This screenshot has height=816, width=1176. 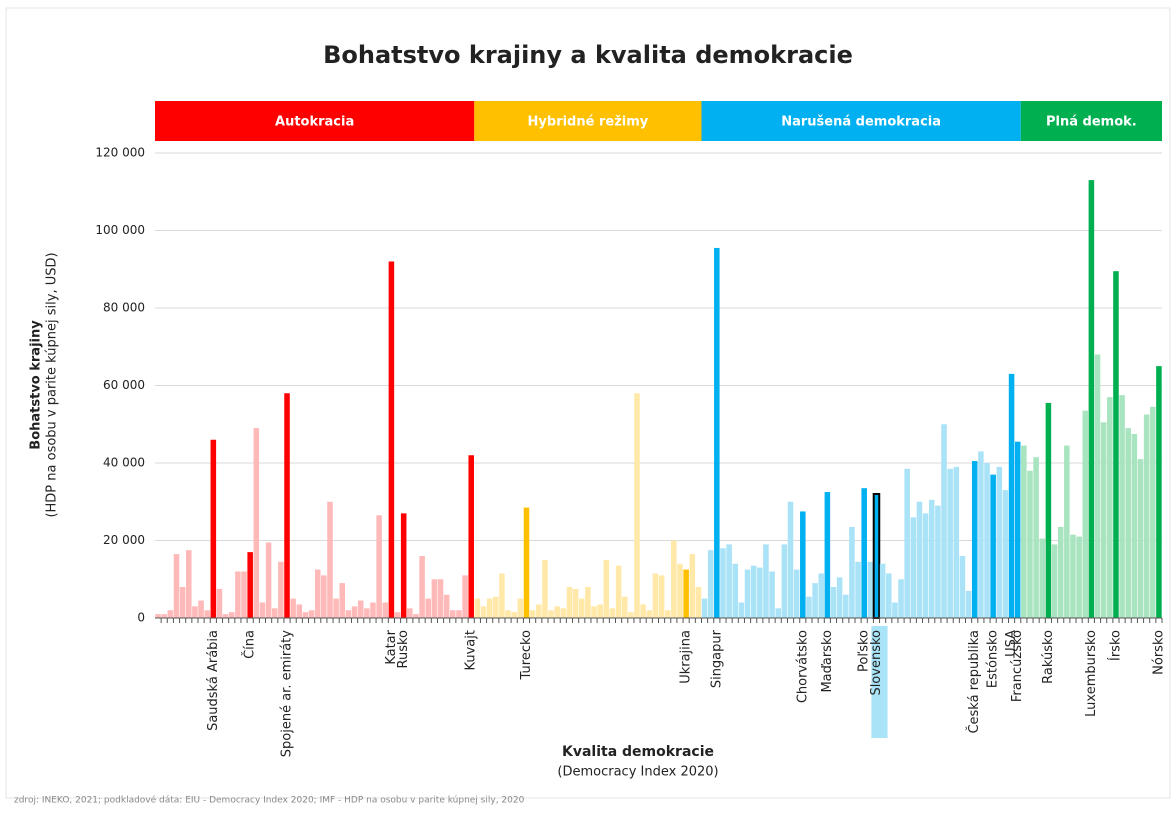 I want to click on y-axis-title: Bohatstvo krajiny, so click(x=36, y=385).